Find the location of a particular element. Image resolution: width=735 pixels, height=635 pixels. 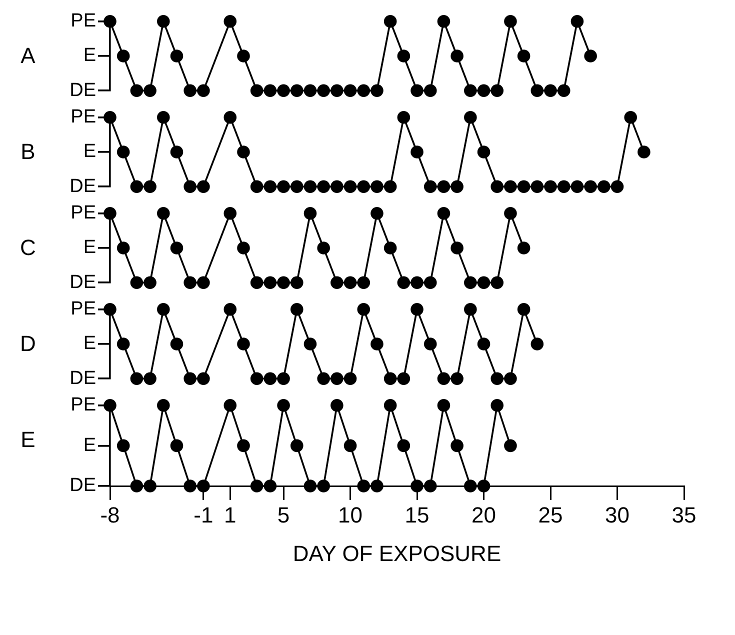

x-tick-label: 5 is located at coordinates (283, 515).